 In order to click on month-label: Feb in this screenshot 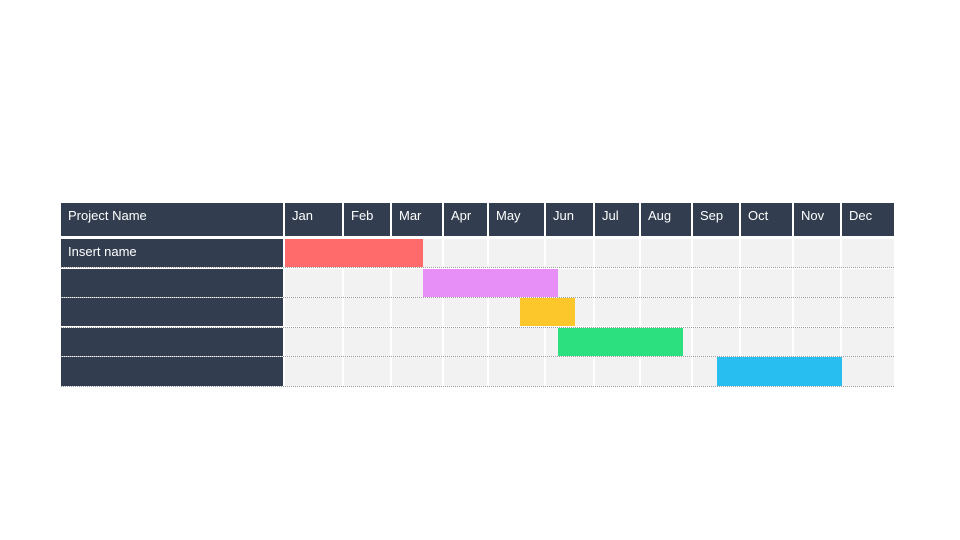, I will do `click(362, 215)`.